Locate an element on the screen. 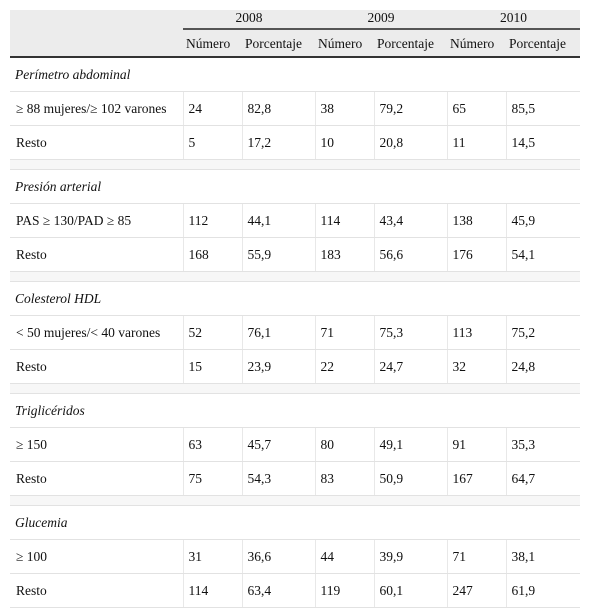  section-title: Perímetro abdominal is located at coordinates (295, 74).